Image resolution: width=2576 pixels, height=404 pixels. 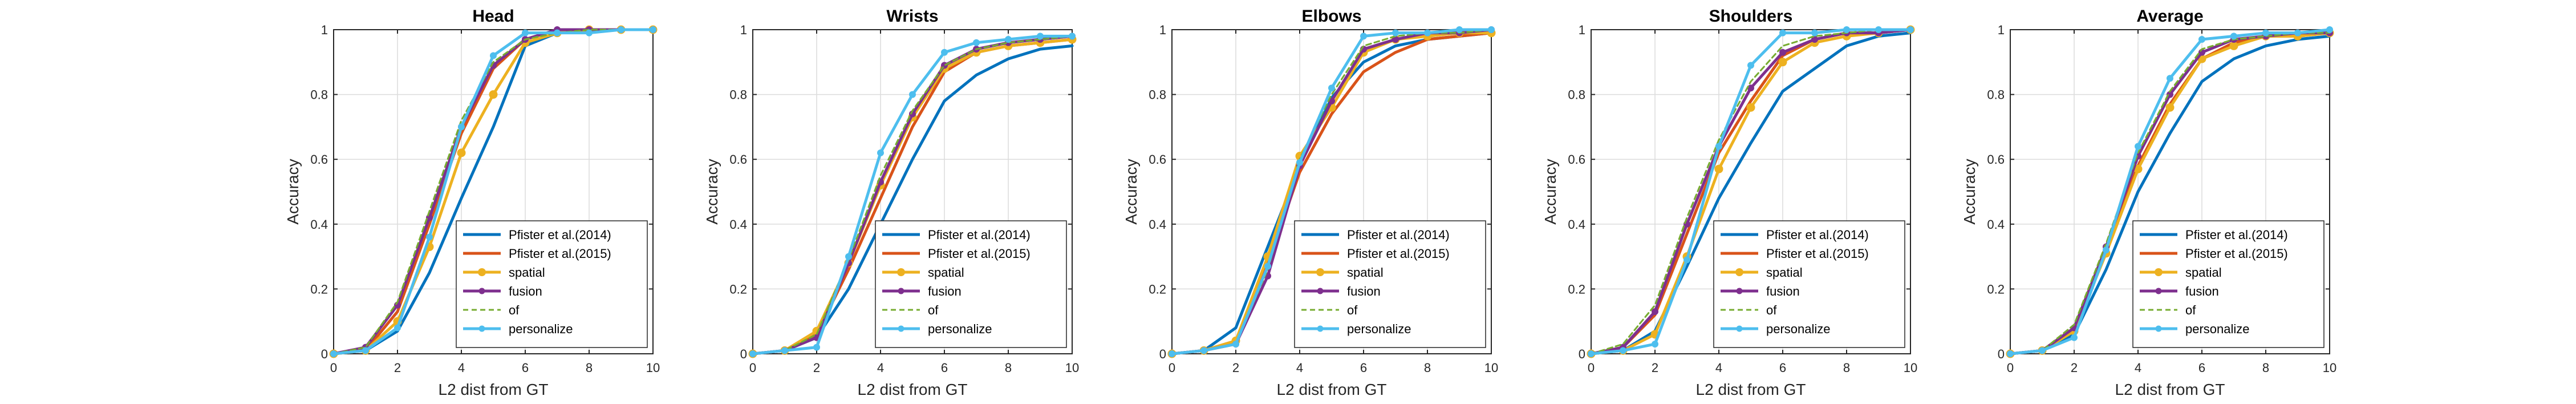 I want to click on legend-marker-personalize, so click(x=901, y=328).